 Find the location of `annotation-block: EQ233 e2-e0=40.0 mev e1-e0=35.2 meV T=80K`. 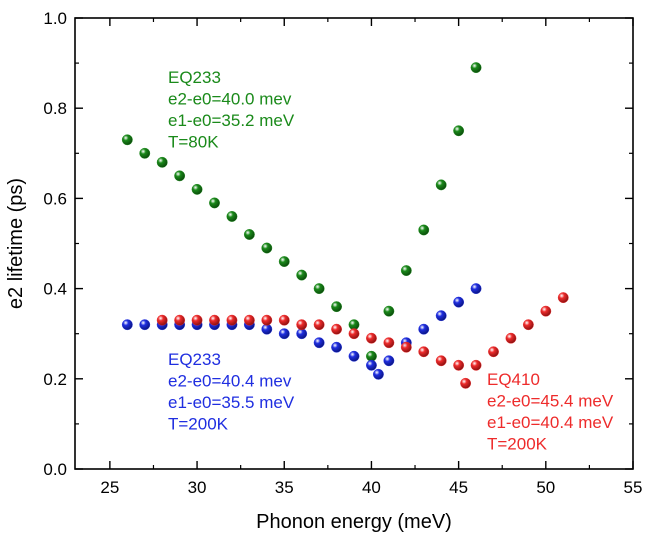

annotation-block: EQ233 e2-e0=40.0 mev e1-e0=35.2 meV T=80K is located at coordinates (231, 110).